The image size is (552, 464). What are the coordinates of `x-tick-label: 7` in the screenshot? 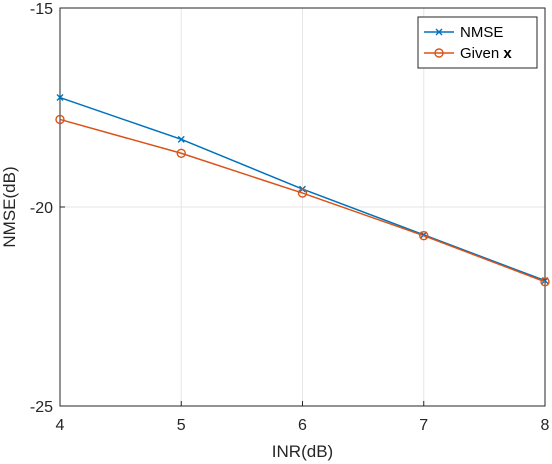 It's located at (423, 425).